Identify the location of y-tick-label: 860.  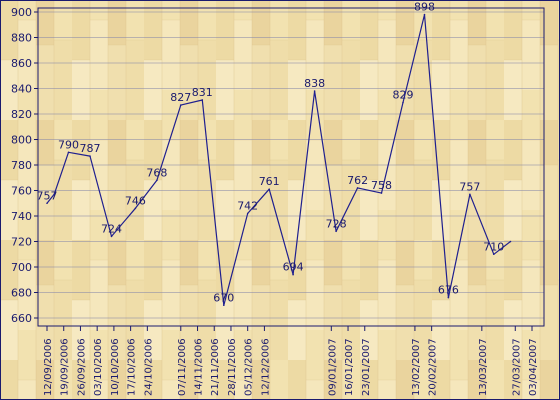
(21, 63).